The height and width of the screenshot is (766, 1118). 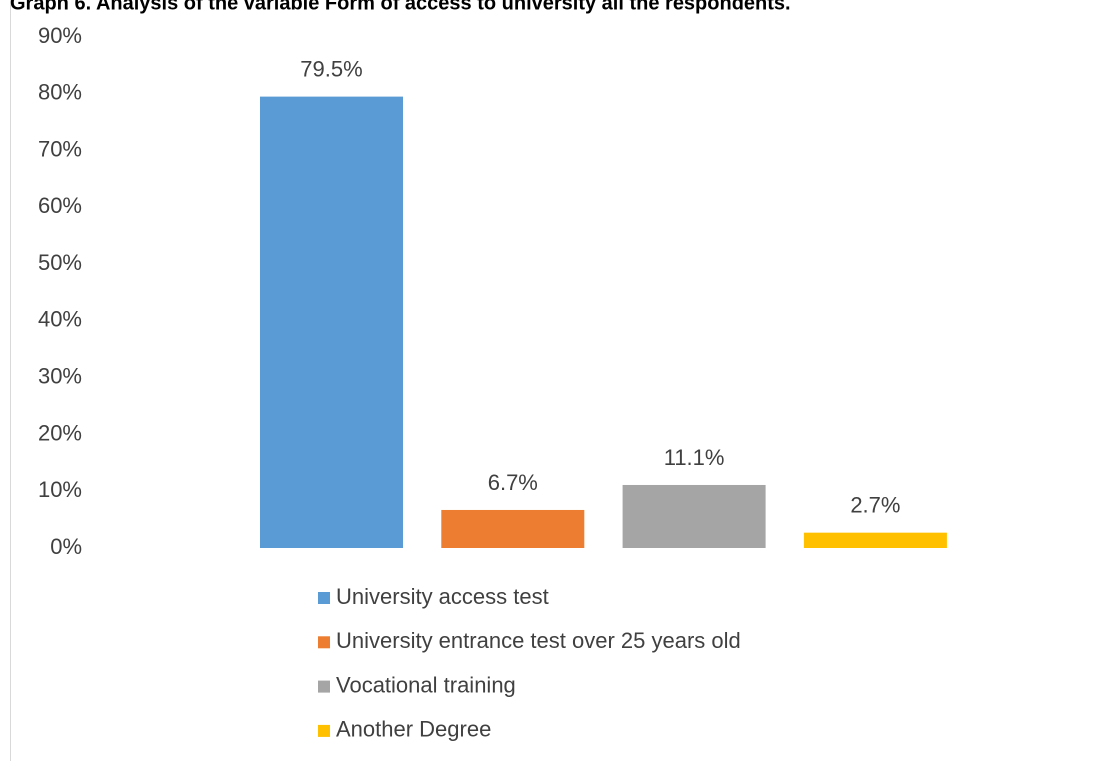 What do you see at coordinates (875, 504) in the screenshot?
I see `data-label: 2.7%` at bounding box center [875, 504].